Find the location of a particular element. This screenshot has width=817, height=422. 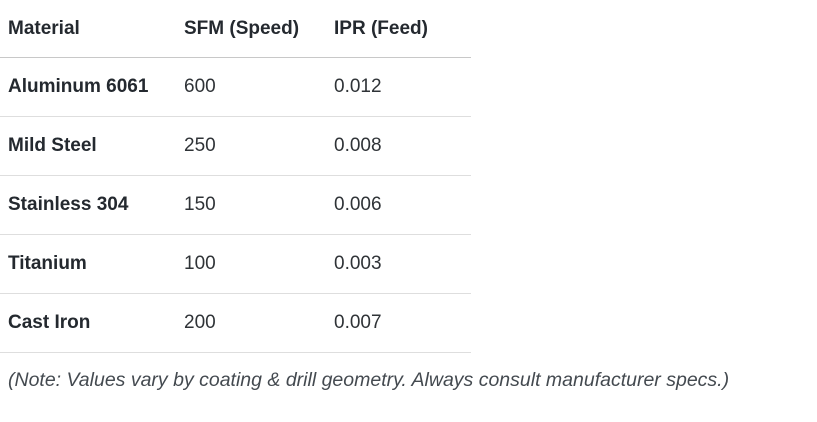

table-row: Titanium 100 0.003 is located at coordinates (235, 264).